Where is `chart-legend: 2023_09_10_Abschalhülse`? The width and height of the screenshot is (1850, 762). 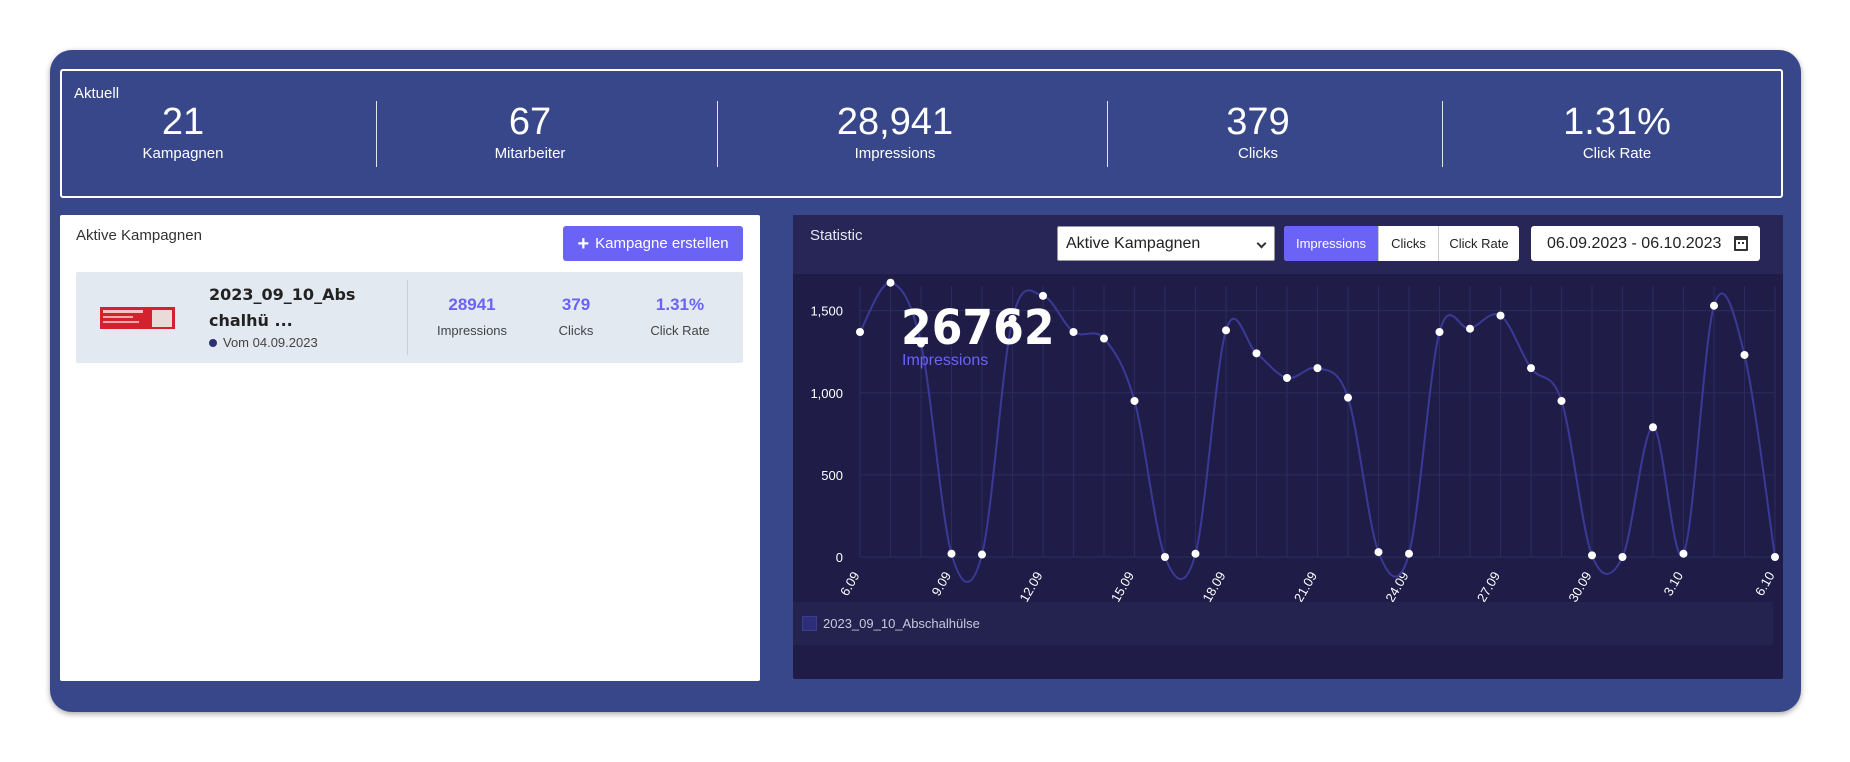 chart-legend: 2023_09_10_Abschalhülse is located at coordinates (1283, 623).